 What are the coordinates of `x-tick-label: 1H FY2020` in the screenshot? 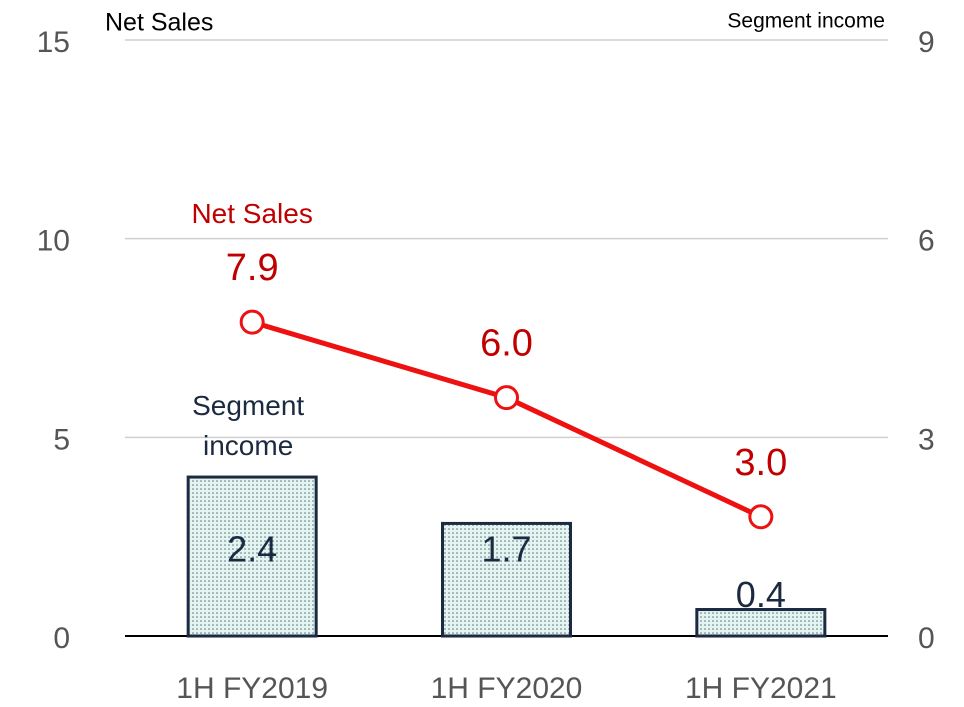 It's located at (507, 688).